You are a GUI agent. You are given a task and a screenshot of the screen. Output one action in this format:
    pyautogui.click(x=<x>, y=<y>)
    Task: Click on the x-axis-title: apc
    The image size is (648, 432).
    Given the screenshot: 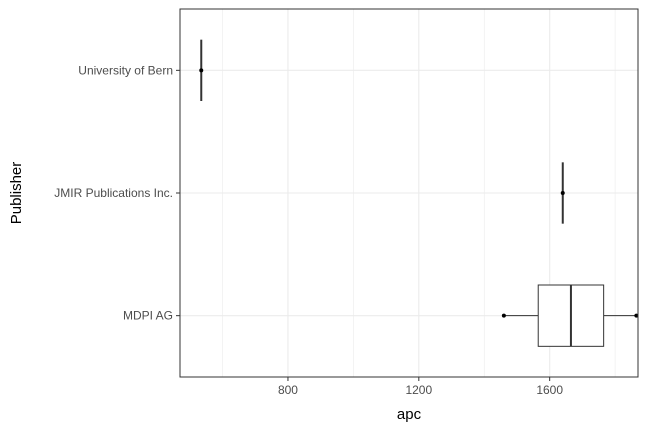 What is the action you would take?
    pyautogui.click(x=409, y=414)
    